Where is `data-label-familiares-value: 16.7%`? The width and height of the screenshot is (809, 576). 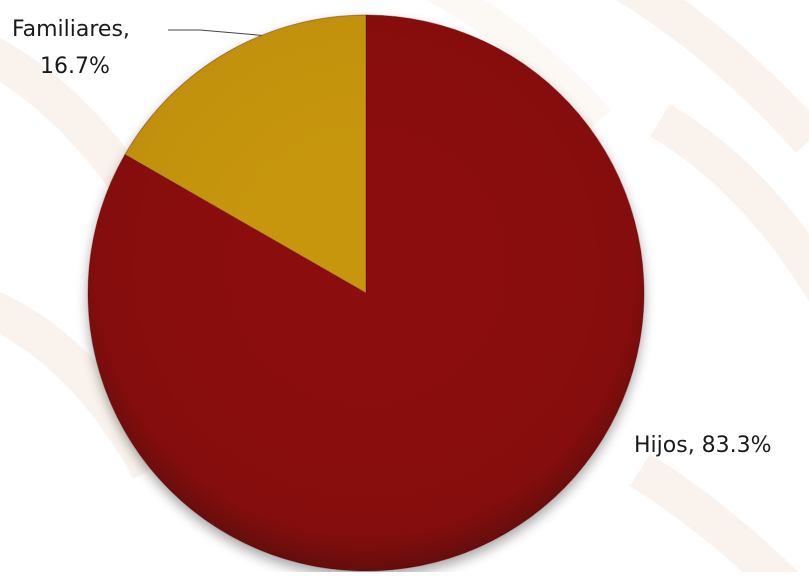
data-label-familiares-value: 16.7% is located at coordinates (75, 66).